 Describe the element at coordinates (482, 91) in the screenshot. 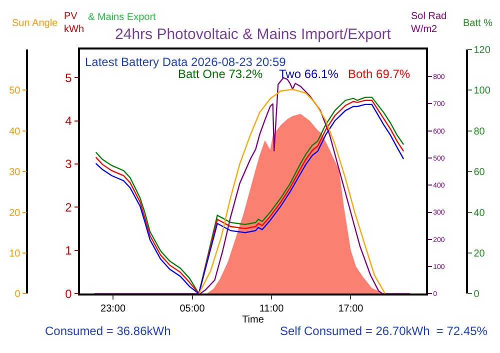

I see `y3-tick-label: 100` at that location.